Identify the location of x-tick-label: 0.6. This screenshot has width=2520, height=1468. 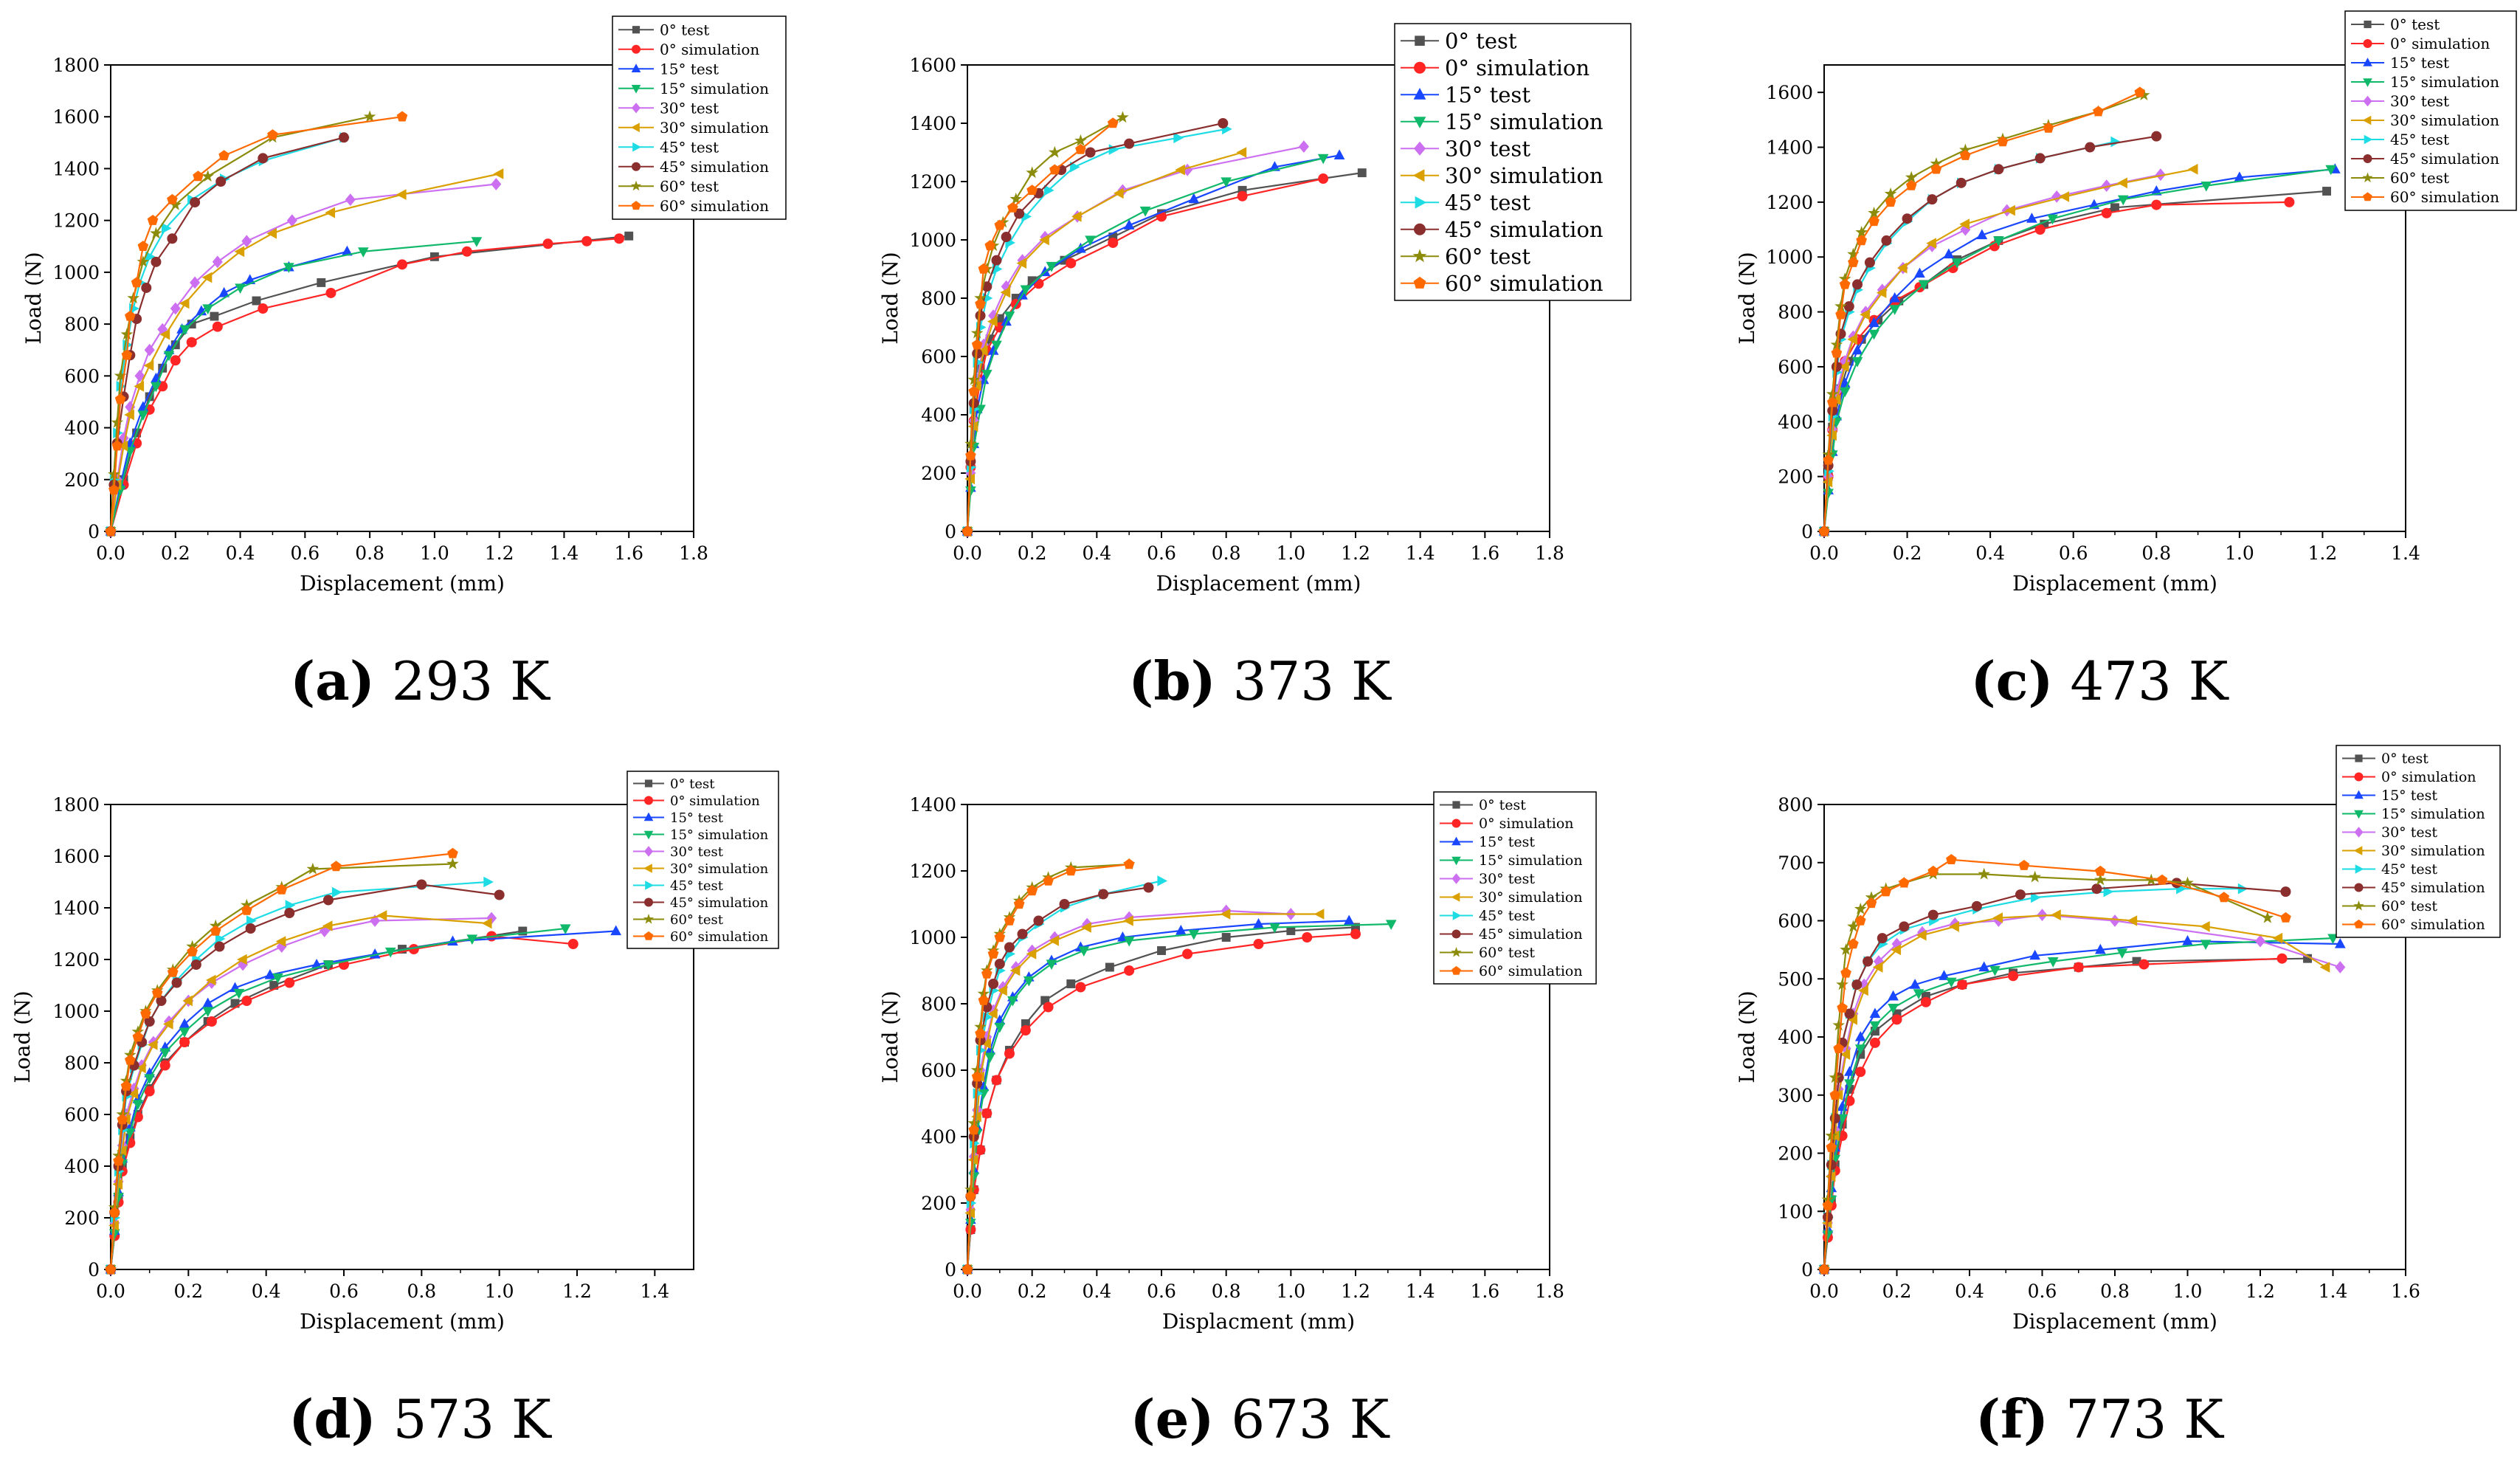
(344, 1292).